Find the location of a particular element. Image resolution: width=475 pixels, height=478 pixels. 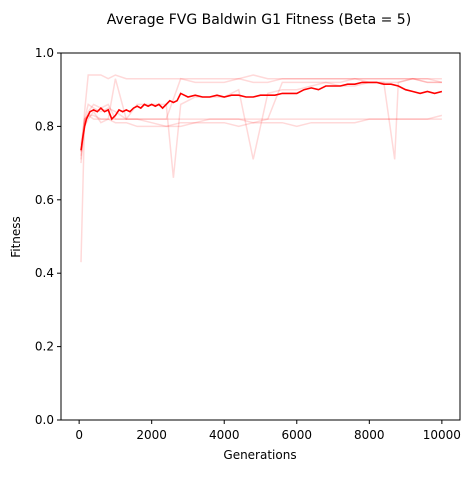

x-tick-label: 8000 is located at coordinates (369, 435).